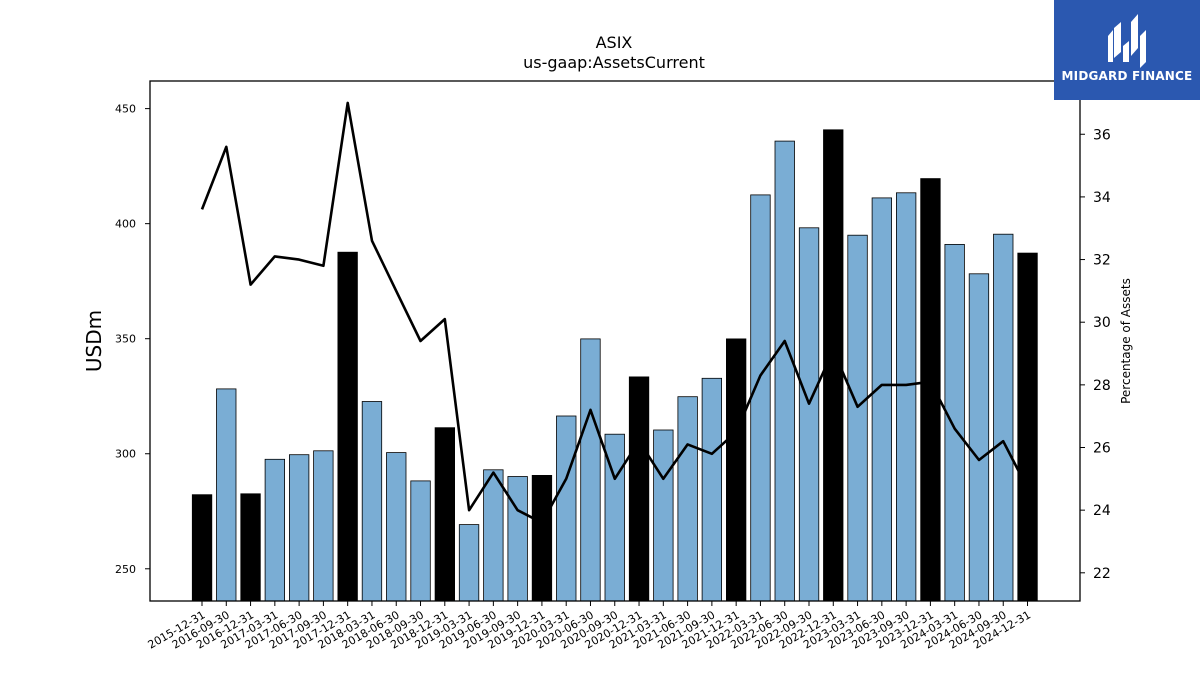  I want to click on chart-subtitle: us-gaap:AssetsCurrent, so click(614, 62).